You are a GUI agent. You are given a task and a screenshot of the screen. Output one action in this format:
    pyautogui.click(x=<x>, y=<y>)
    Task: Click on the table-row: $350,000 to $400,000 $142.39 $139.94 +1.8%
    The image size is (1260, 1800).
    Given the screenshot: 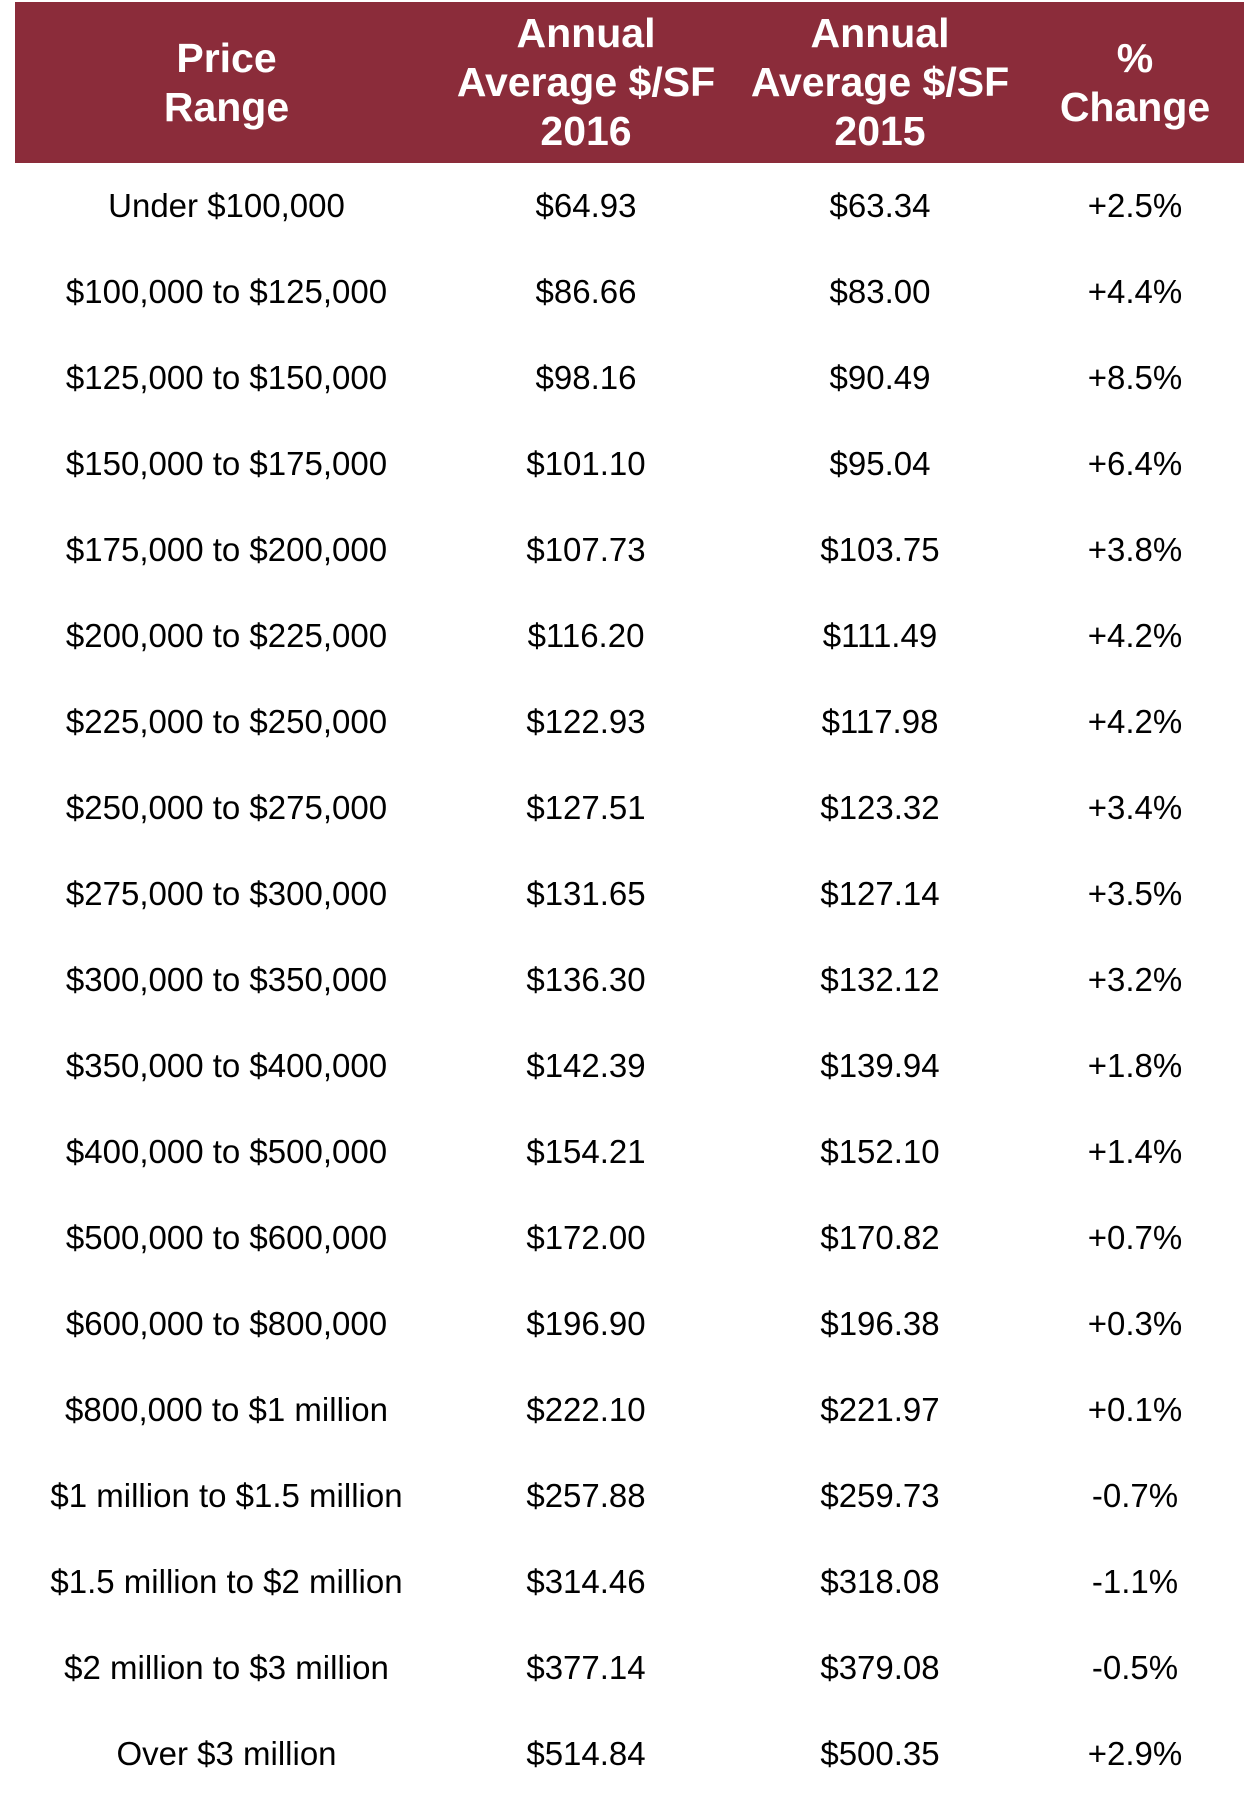 What is the action you would take?
    pyautogui.click(x=629, y=1066)
    